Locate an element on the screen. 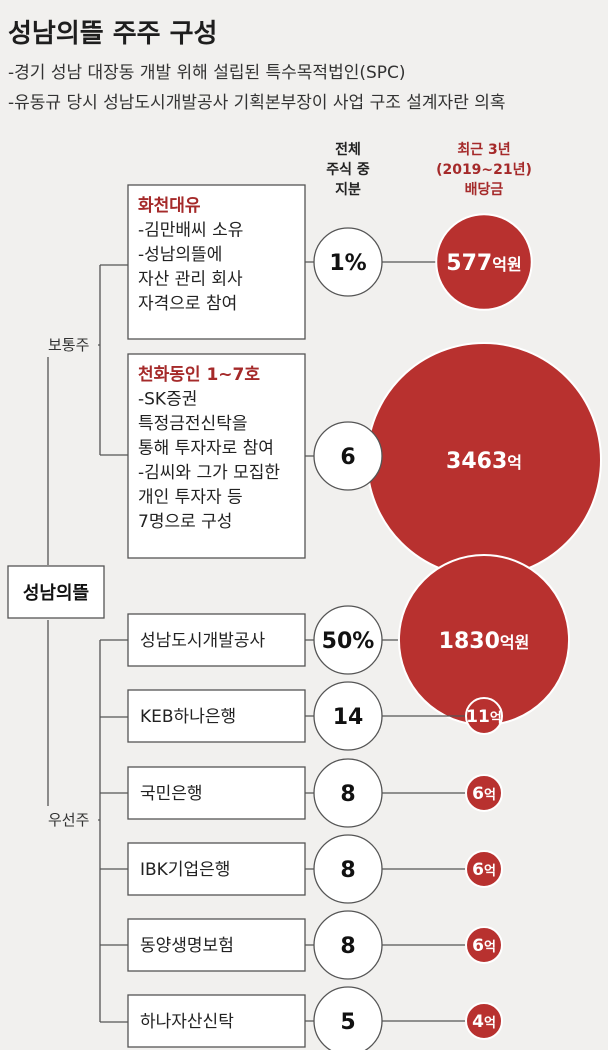  share-label: 6 is located at coordinates (347, 457).